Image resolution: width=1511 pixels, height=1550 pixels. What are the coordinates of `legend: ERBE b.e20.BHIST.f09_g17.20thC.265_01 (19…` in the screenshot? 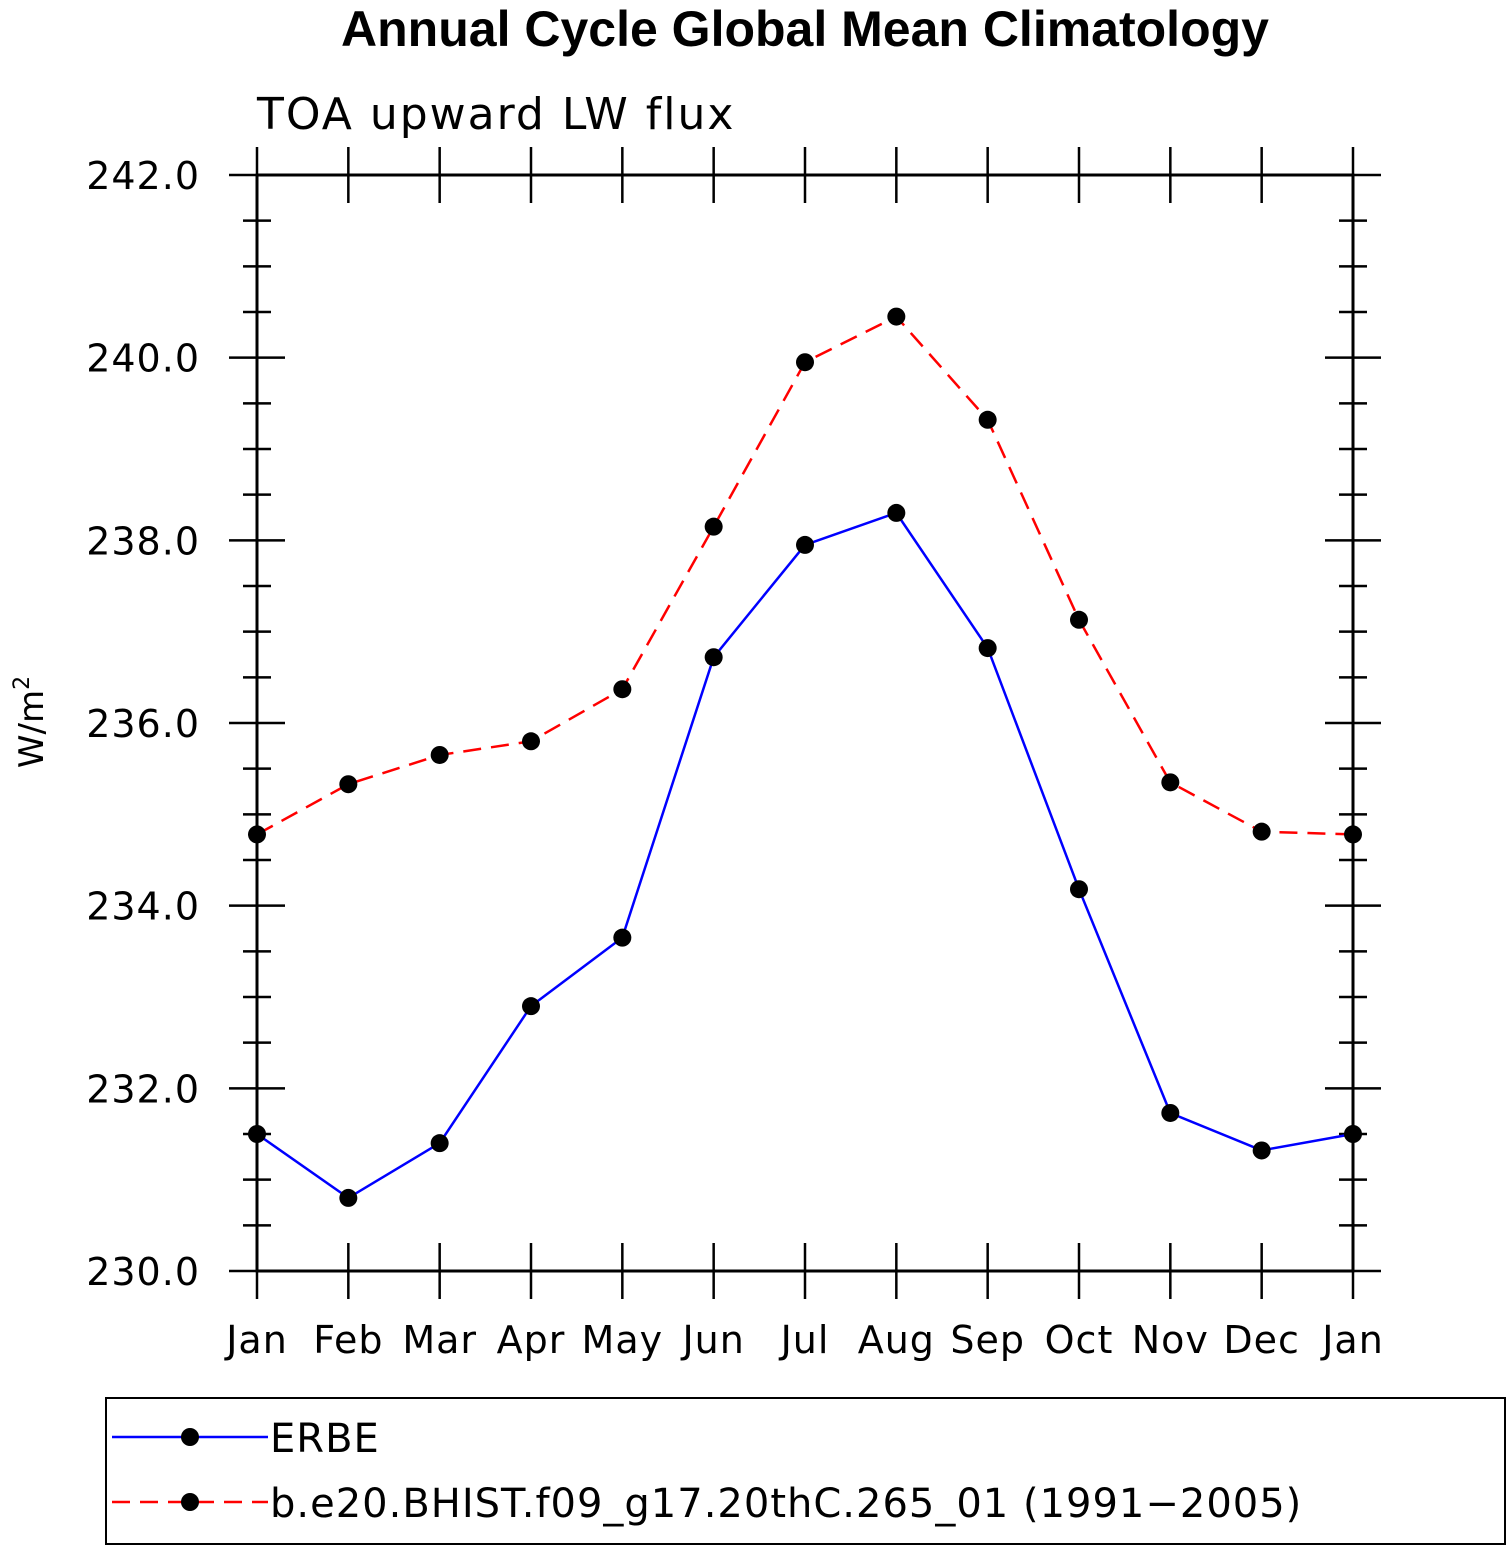 It's located at (805, 1471).